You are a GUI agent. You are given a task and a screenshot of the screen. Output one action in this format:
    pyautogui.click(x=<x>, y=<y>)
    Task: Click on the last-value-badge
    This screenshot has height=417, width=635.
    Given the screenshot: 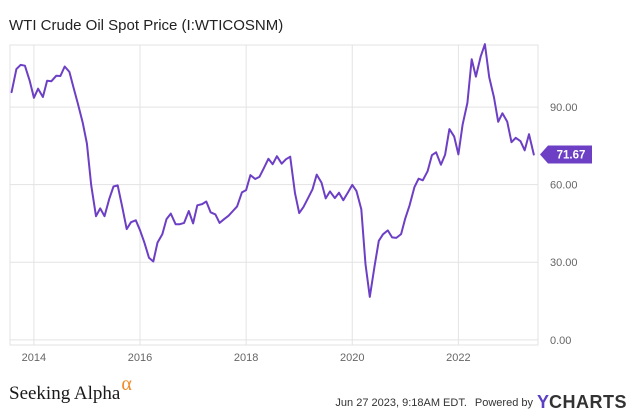 What is the action you would take?
    pyautogui.click(x=566, y=154)
    